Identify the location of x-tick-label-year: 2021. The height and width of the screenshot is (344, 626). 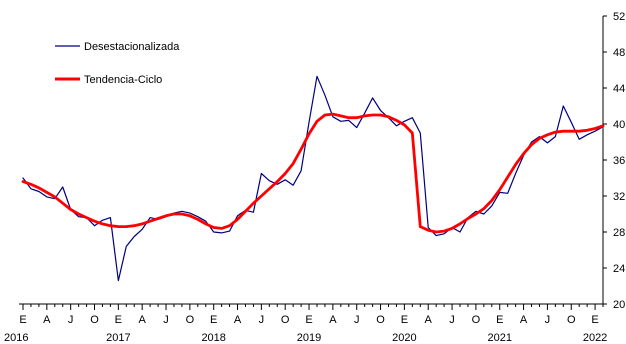
(499, 338).